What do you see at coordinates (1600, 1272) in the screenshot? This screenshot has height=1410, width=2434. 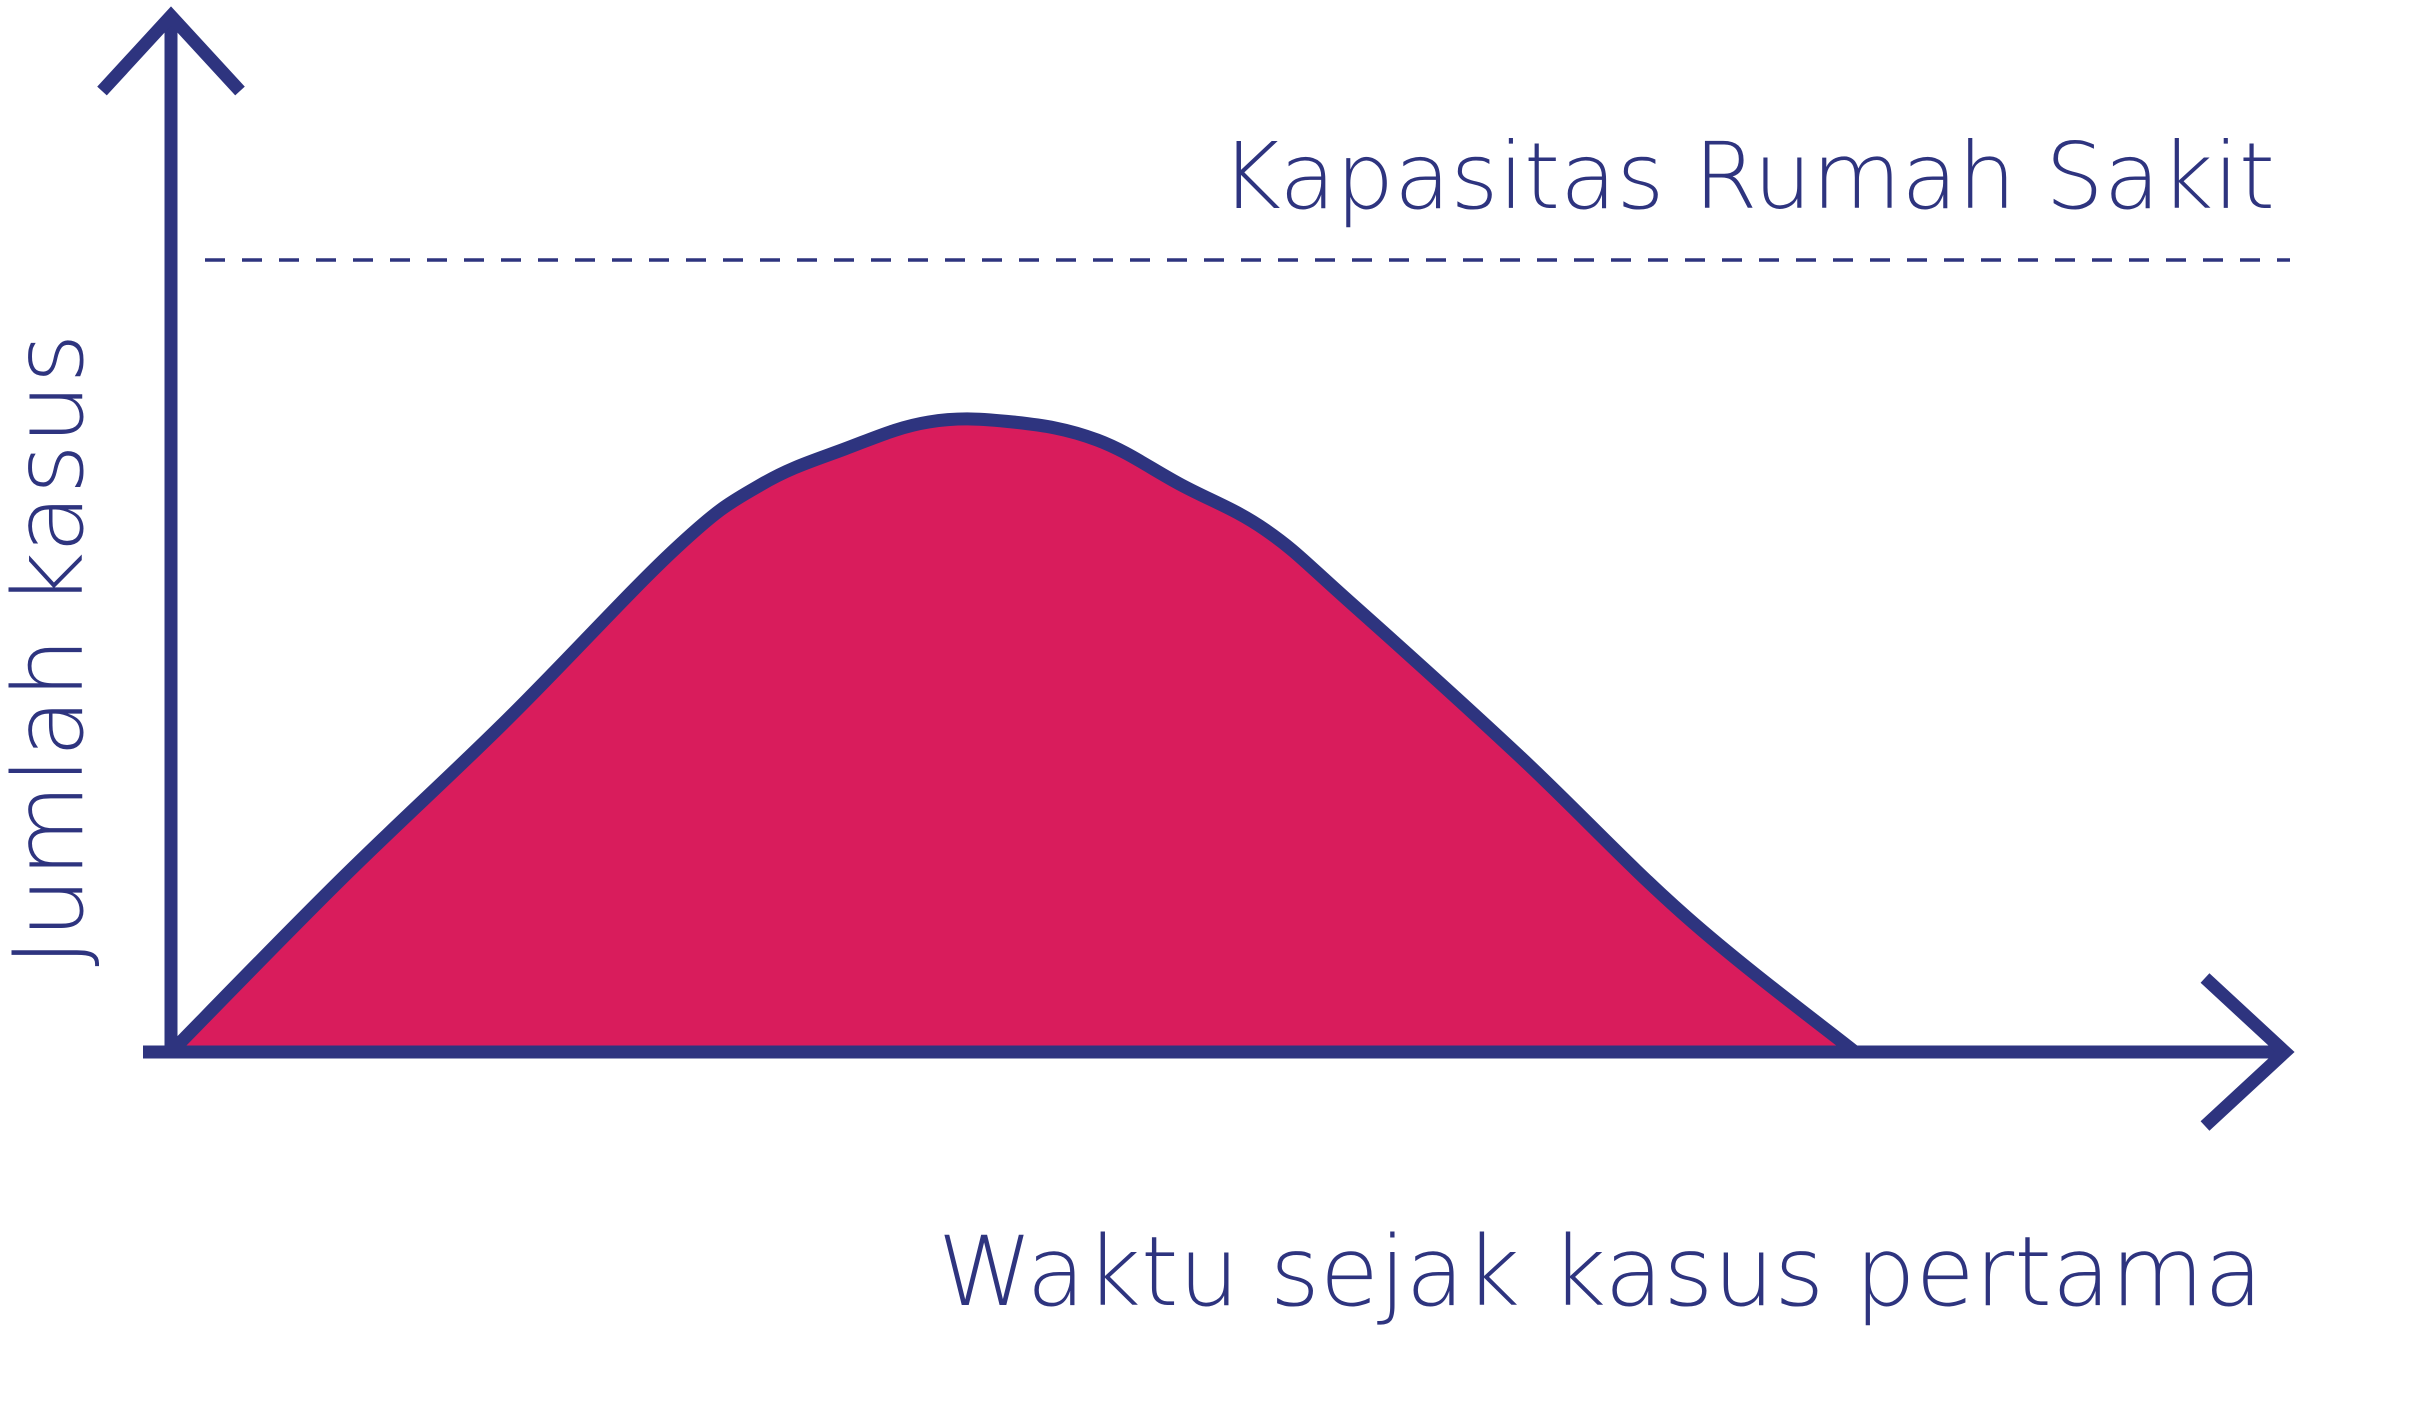 I see `x-axis-label: Waktu sejak kasus pertama` at bounding box center [1600, 1272].